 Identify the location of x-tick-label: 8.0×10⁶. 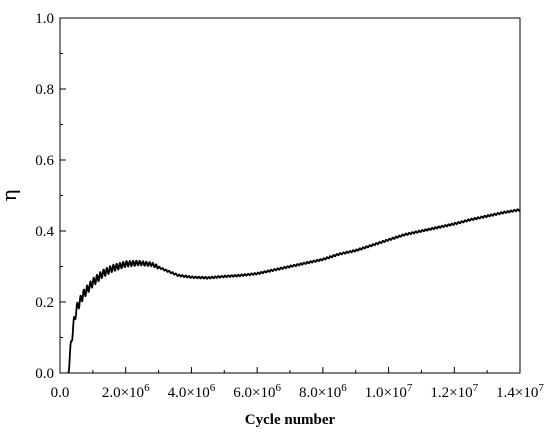
(323, 391).